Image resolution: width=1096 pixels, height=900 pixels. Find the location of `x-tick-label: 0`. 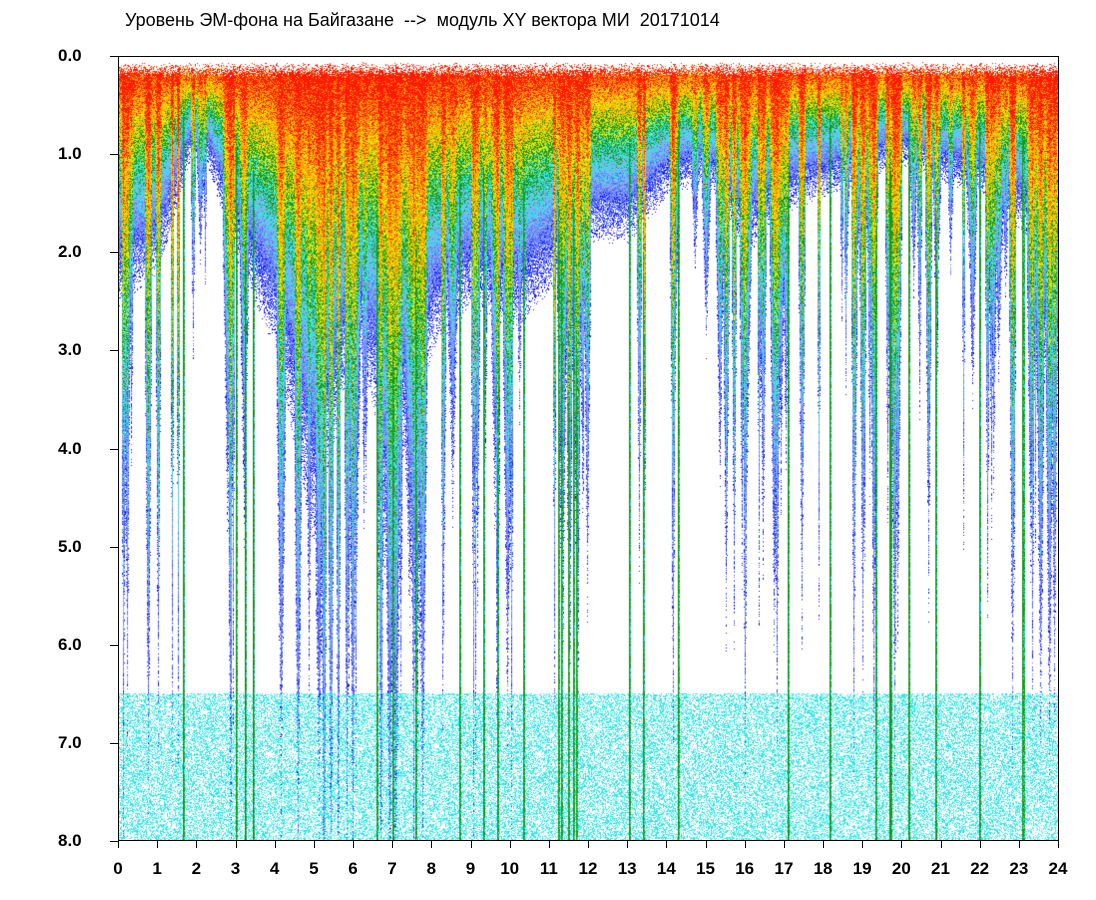

x-tick-label: 0 is located at coordinates (118, 868).